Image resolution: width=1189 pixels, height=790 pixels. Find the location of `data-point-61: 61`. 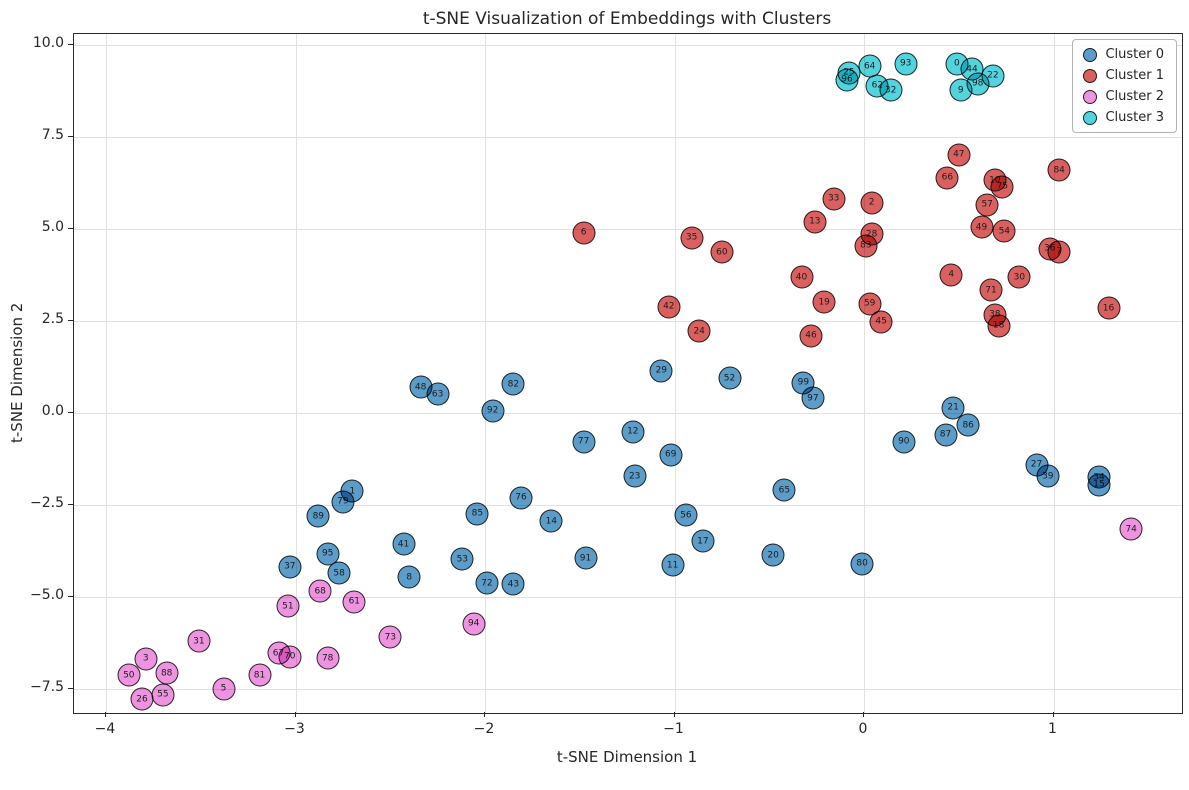

data-point-61: 61 is located at coordinates (354, 602).